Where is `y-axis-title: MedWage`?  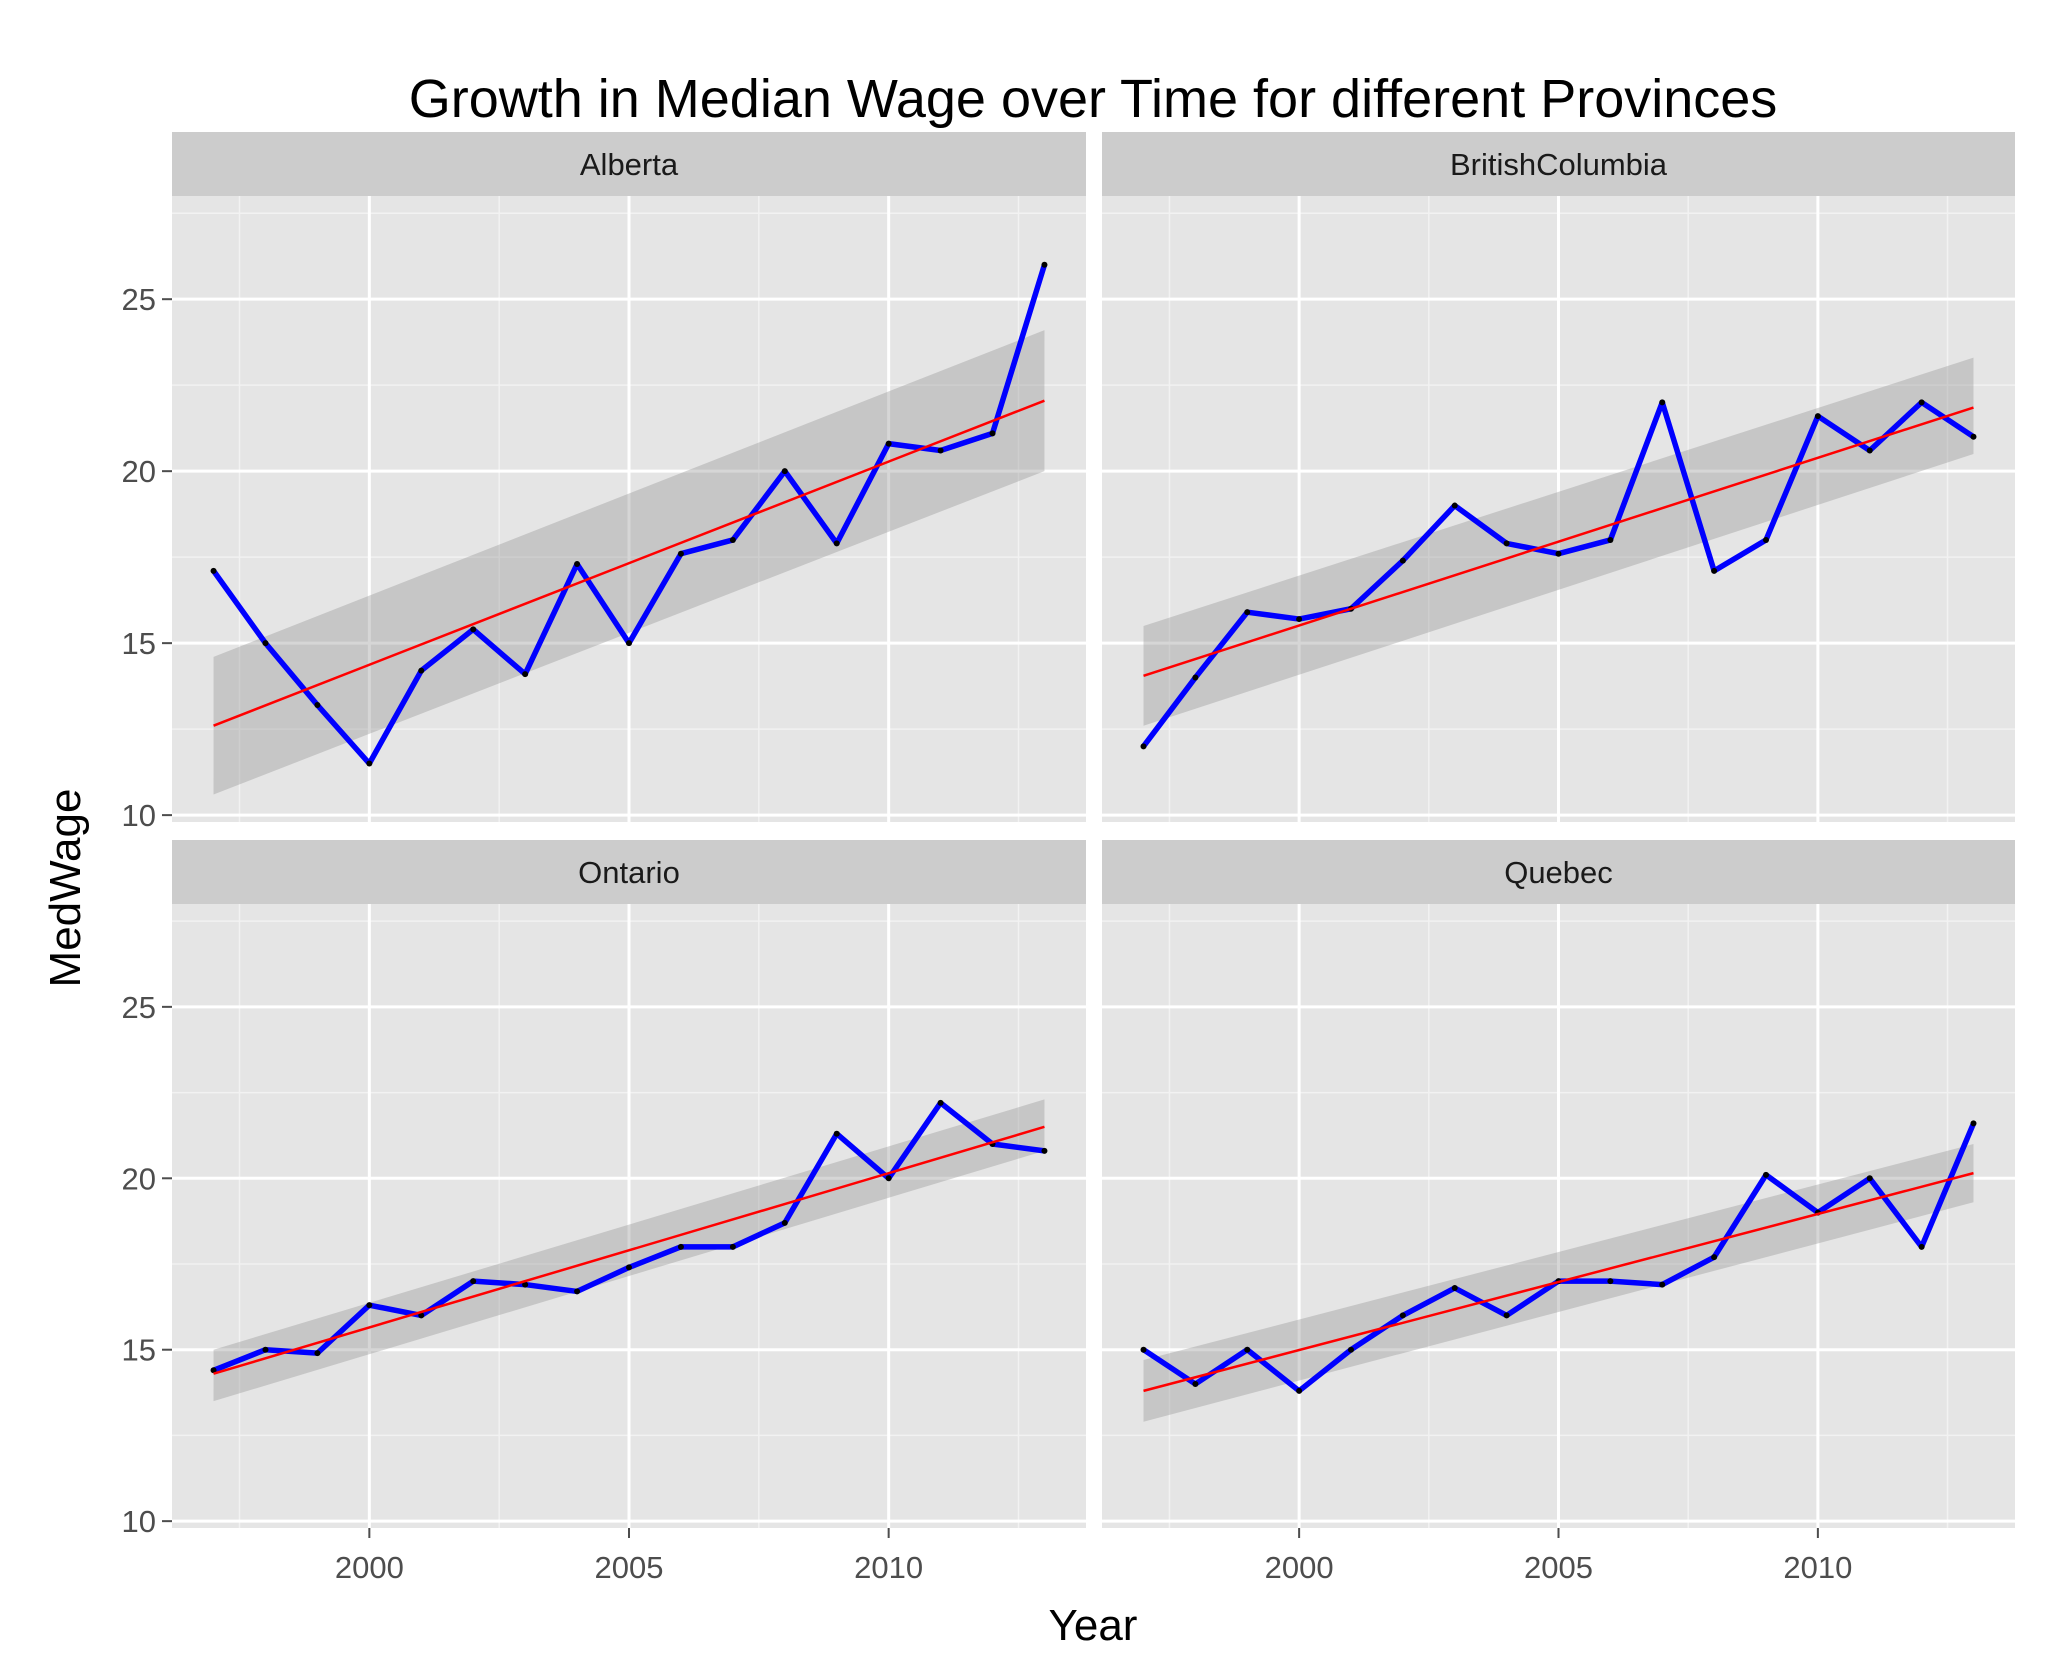
y-axis-title: MedWage is located at coordinates (65, 888).